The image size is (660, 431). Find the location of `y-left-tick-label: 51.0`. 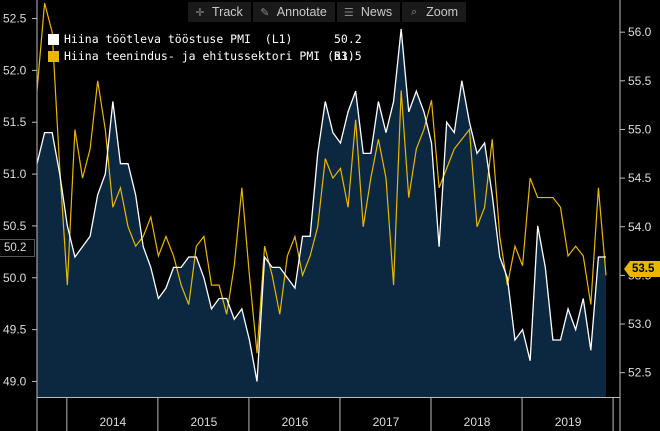

y-left-tick-label: 51.0 is located at coordinates (15, 174).